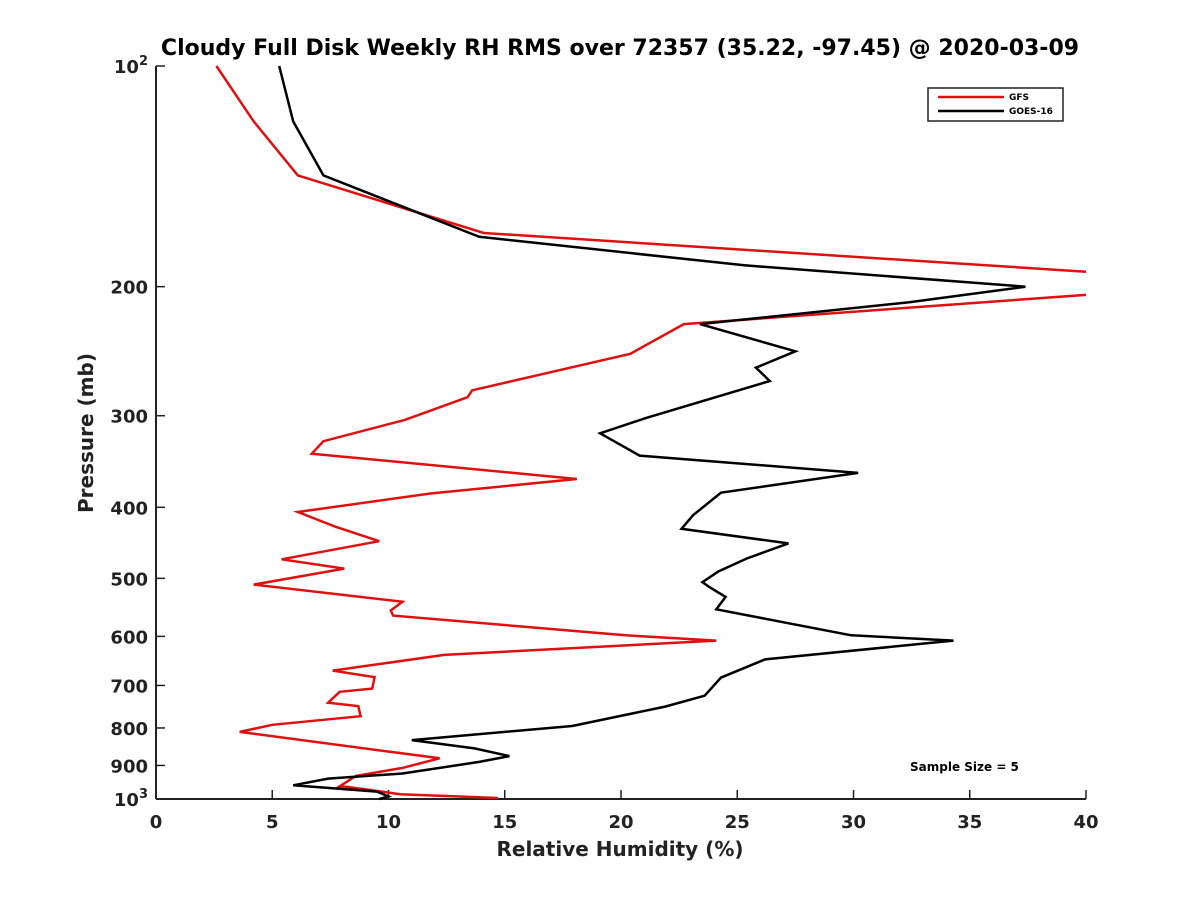 This screenshot has width=1200, height=904. Describe the element at coordinates (620, 822) in the screenshot. I see `x-tick-label: 20` at that location.